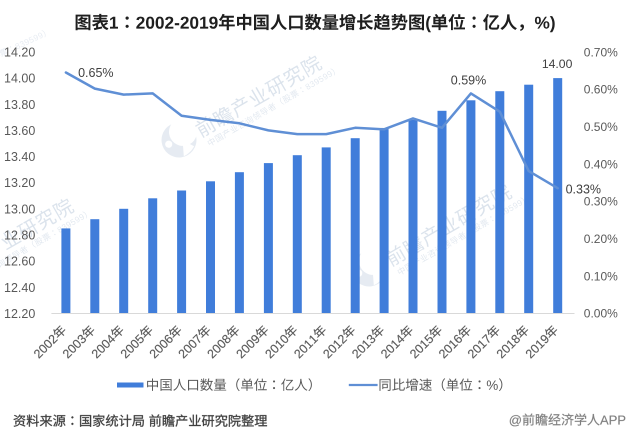 The height and width of the screenshot is (443, 628). Describe the element at coordinates (19, 236) in the screenshot. I see `svg-text: 12.80` at that location.